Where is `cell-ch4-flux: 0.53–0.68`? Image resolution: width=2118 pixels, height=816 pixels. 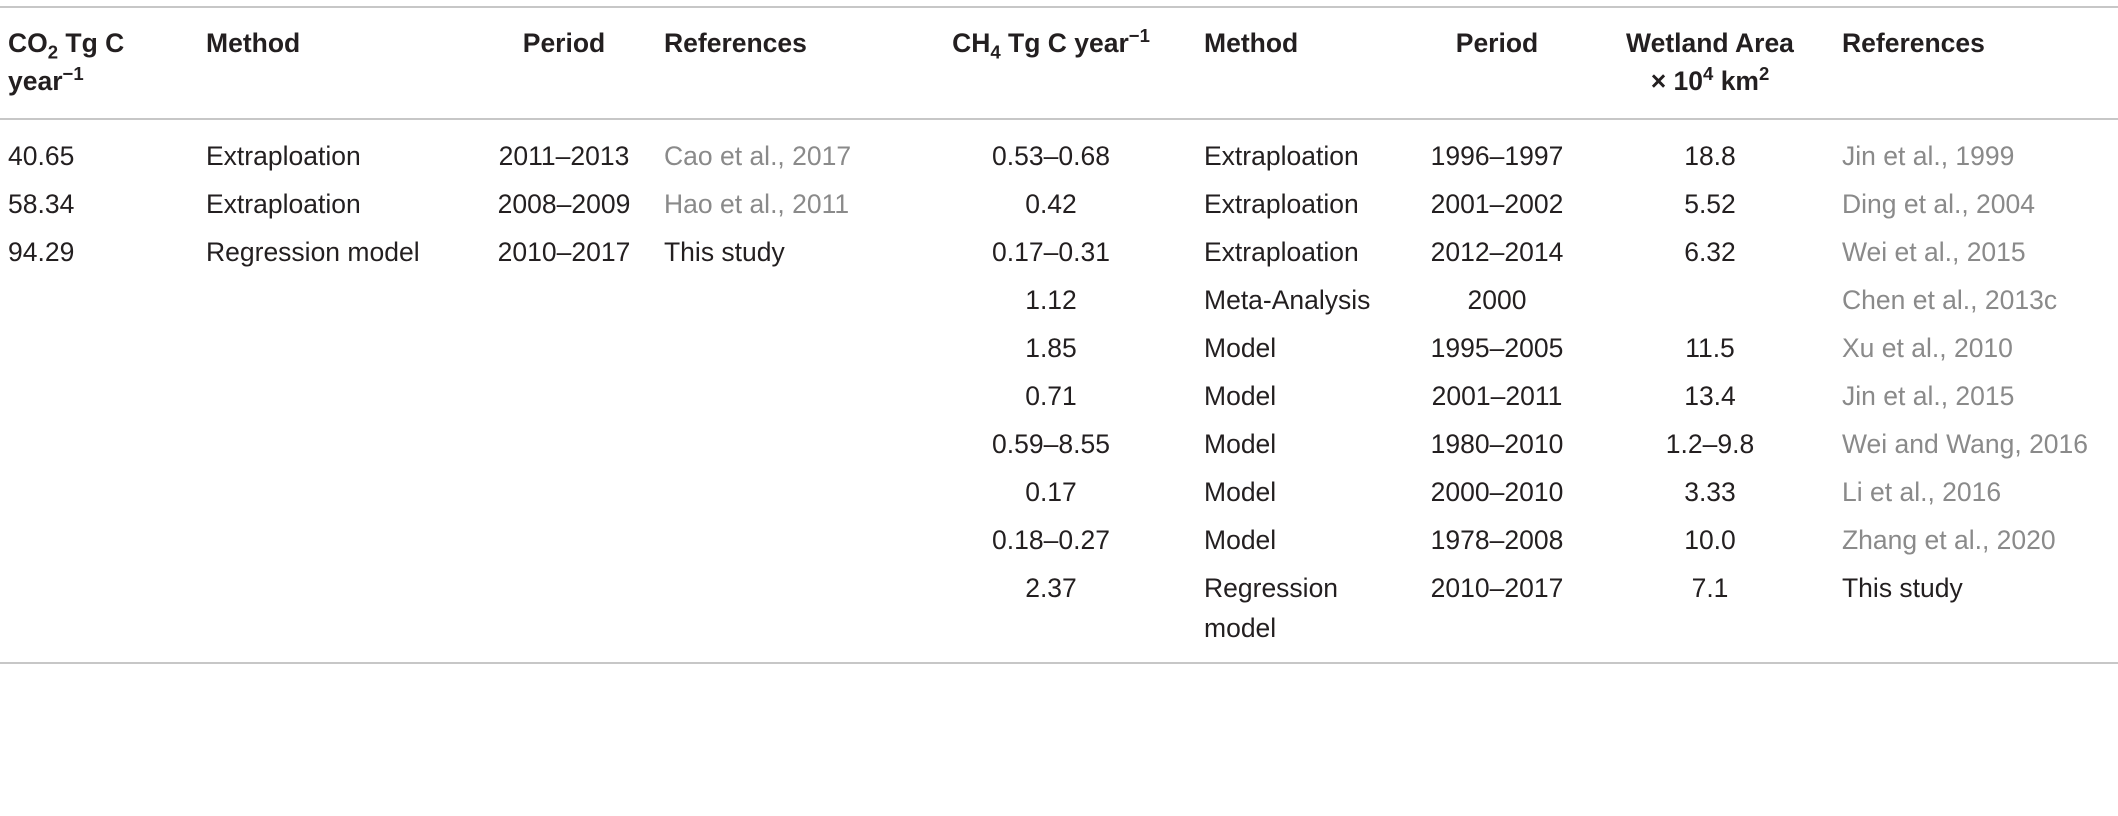
cell-ch4-flux: 0.53–0.68 is located at coordinates (1051, 156).